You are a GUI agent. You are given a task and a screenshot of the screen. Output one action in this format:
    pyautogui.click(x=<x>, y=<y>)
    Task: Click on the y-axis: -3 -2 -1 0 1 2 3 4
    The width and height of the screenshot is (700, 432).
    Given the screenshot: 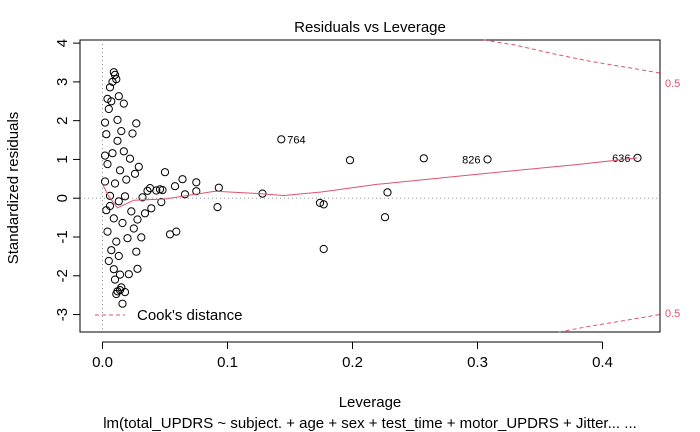 What is the action you would take?
    pyautogui.click(x=67, y=180)
    